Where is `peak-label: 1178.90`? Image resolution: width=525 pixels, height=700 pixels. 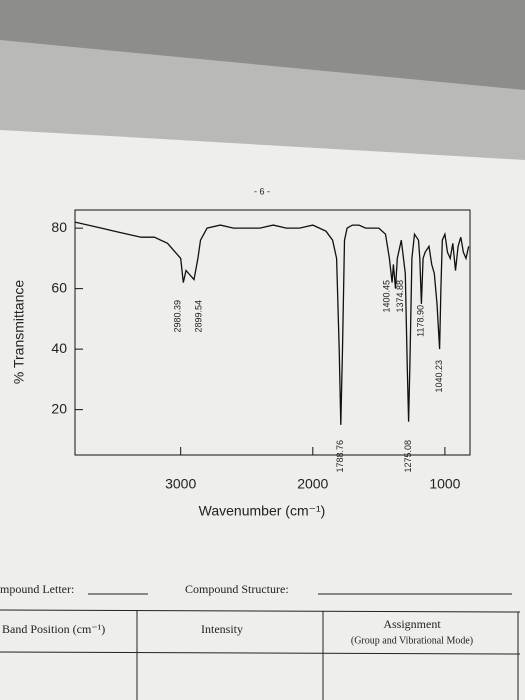 peak-label: 1178.90 is located at coordinates (421, 321).